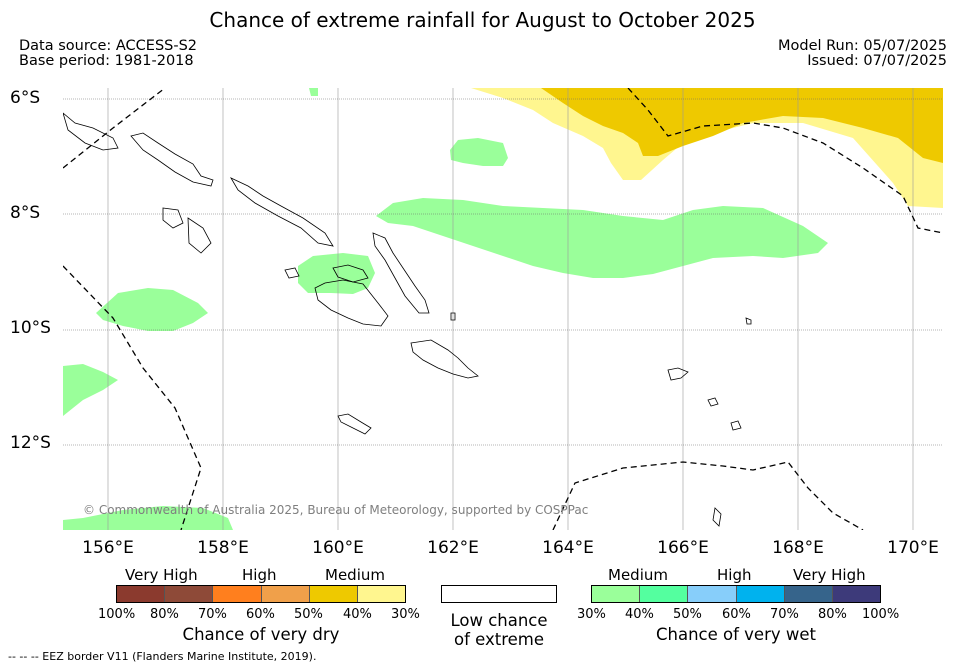 The height and width of the screenshot is (667, 965). What do you see at coordinates (212, 614) in the screenshot?
I see `dry-tick-70: 70%` at bounding box center [212, 614].